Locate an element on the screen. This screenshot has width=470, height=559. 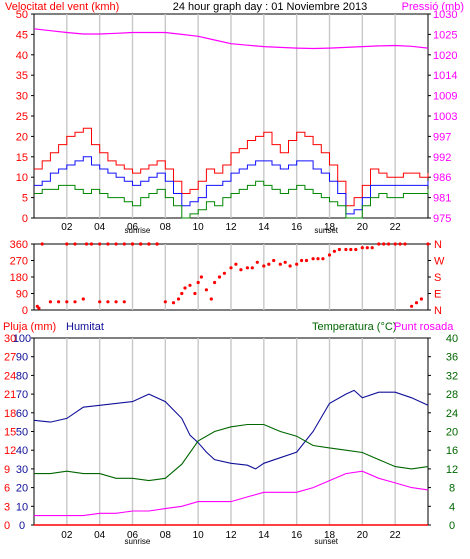
temperature-tick-label: 32 is located at coordinates (452, 376).